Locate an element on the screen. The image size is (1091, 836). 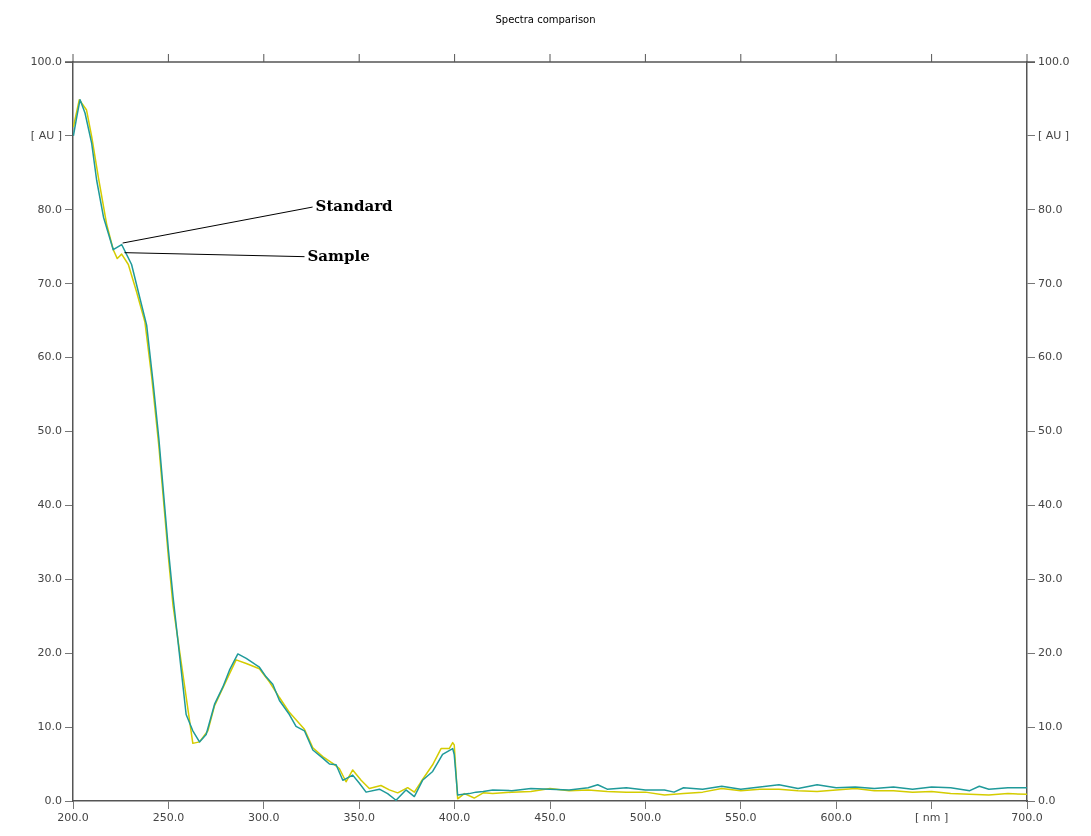
y-tick-label: 40.0 is located at coordinates (49, 505).